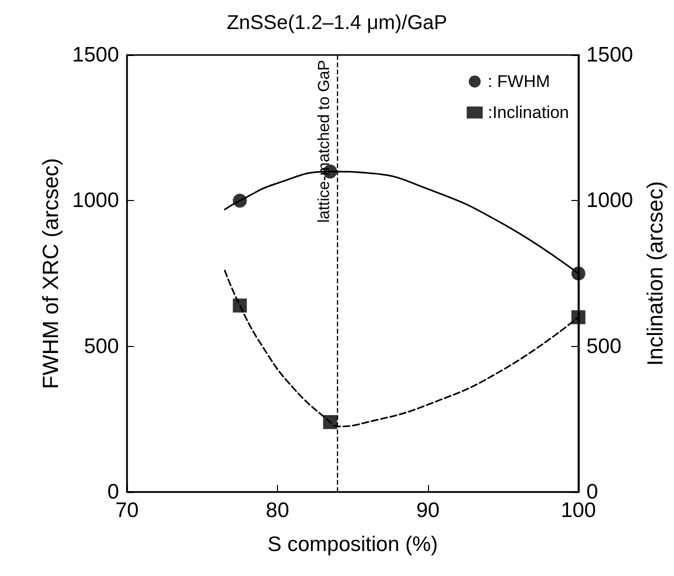  I want to click on chart-title: ZnSSe(1.2–1.4 μm)/GaP, so click(337, 23).